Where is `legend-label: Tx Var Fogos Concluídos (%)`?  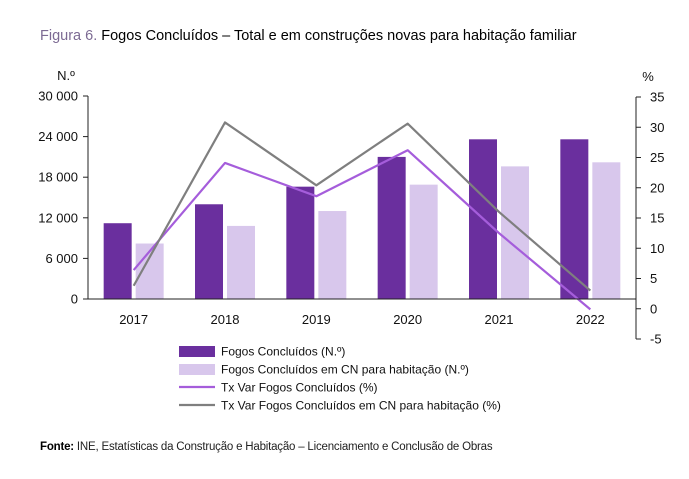
legend-label: Tx Var Fogos Concluídos (%) is located at coordinates (299, 388).